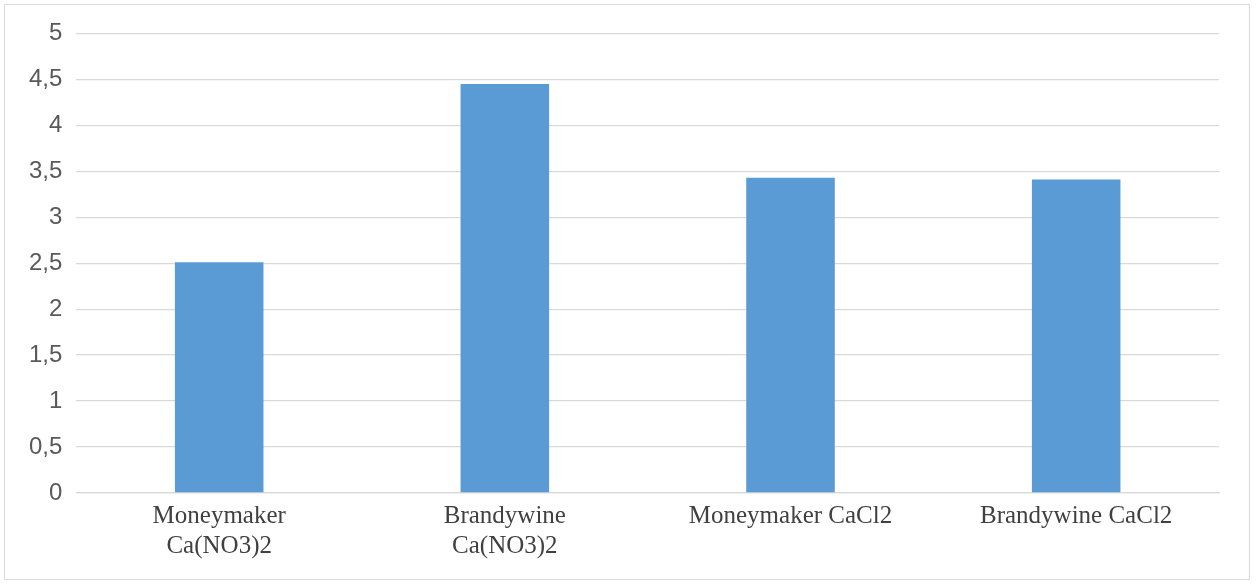 This screenshot has height=584, width=1256. I want to click on y-tick-label: 4, so click(56, 123).